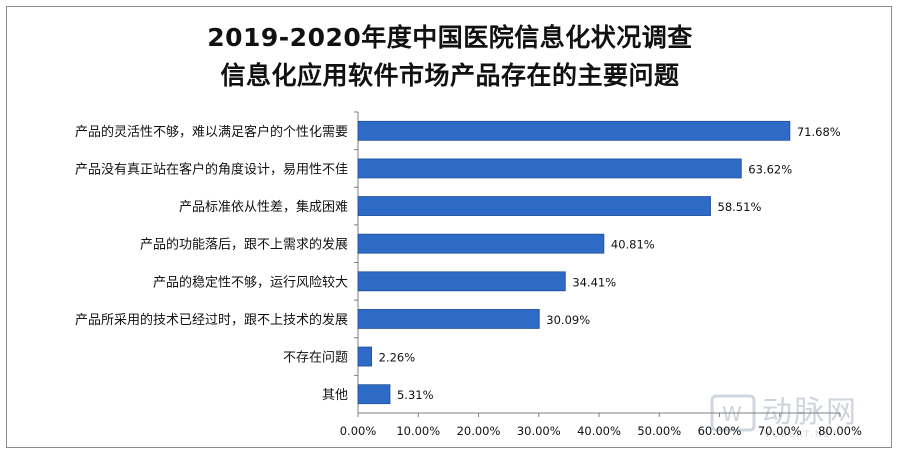 This screenshot has height=456, width=900. I want to click on chart-title-line-1: 2019-2020年度中国医院信息化状况调查, so click(450, 37).